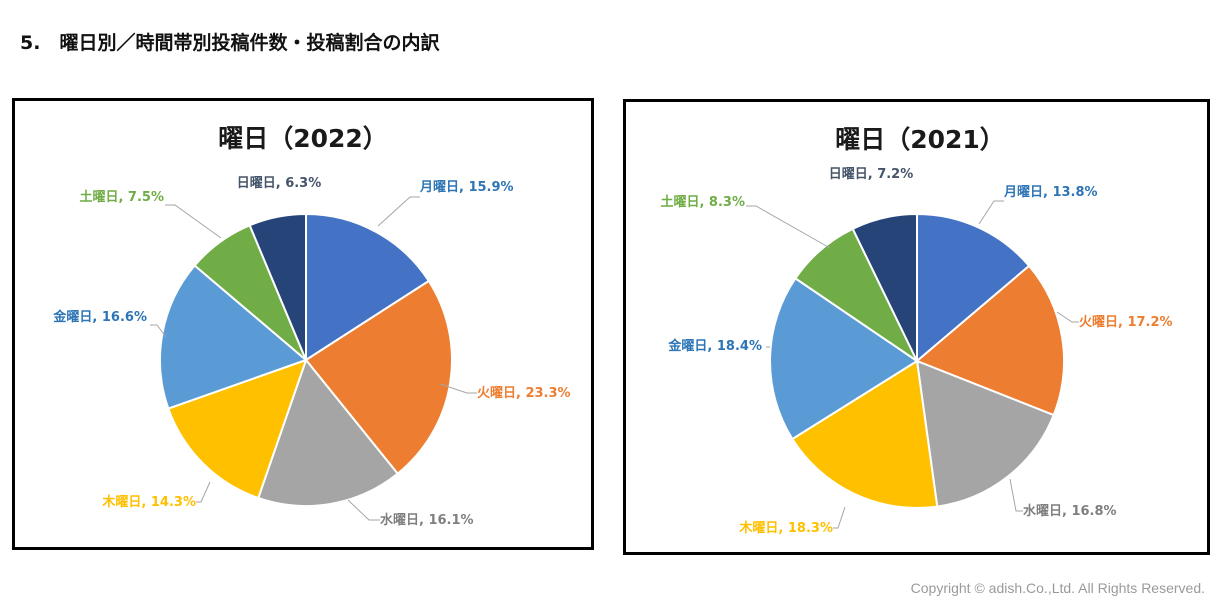 This screenshot has height=611, width=1223. I want to click on pie-slice-sun-2022, so click(277, 286).